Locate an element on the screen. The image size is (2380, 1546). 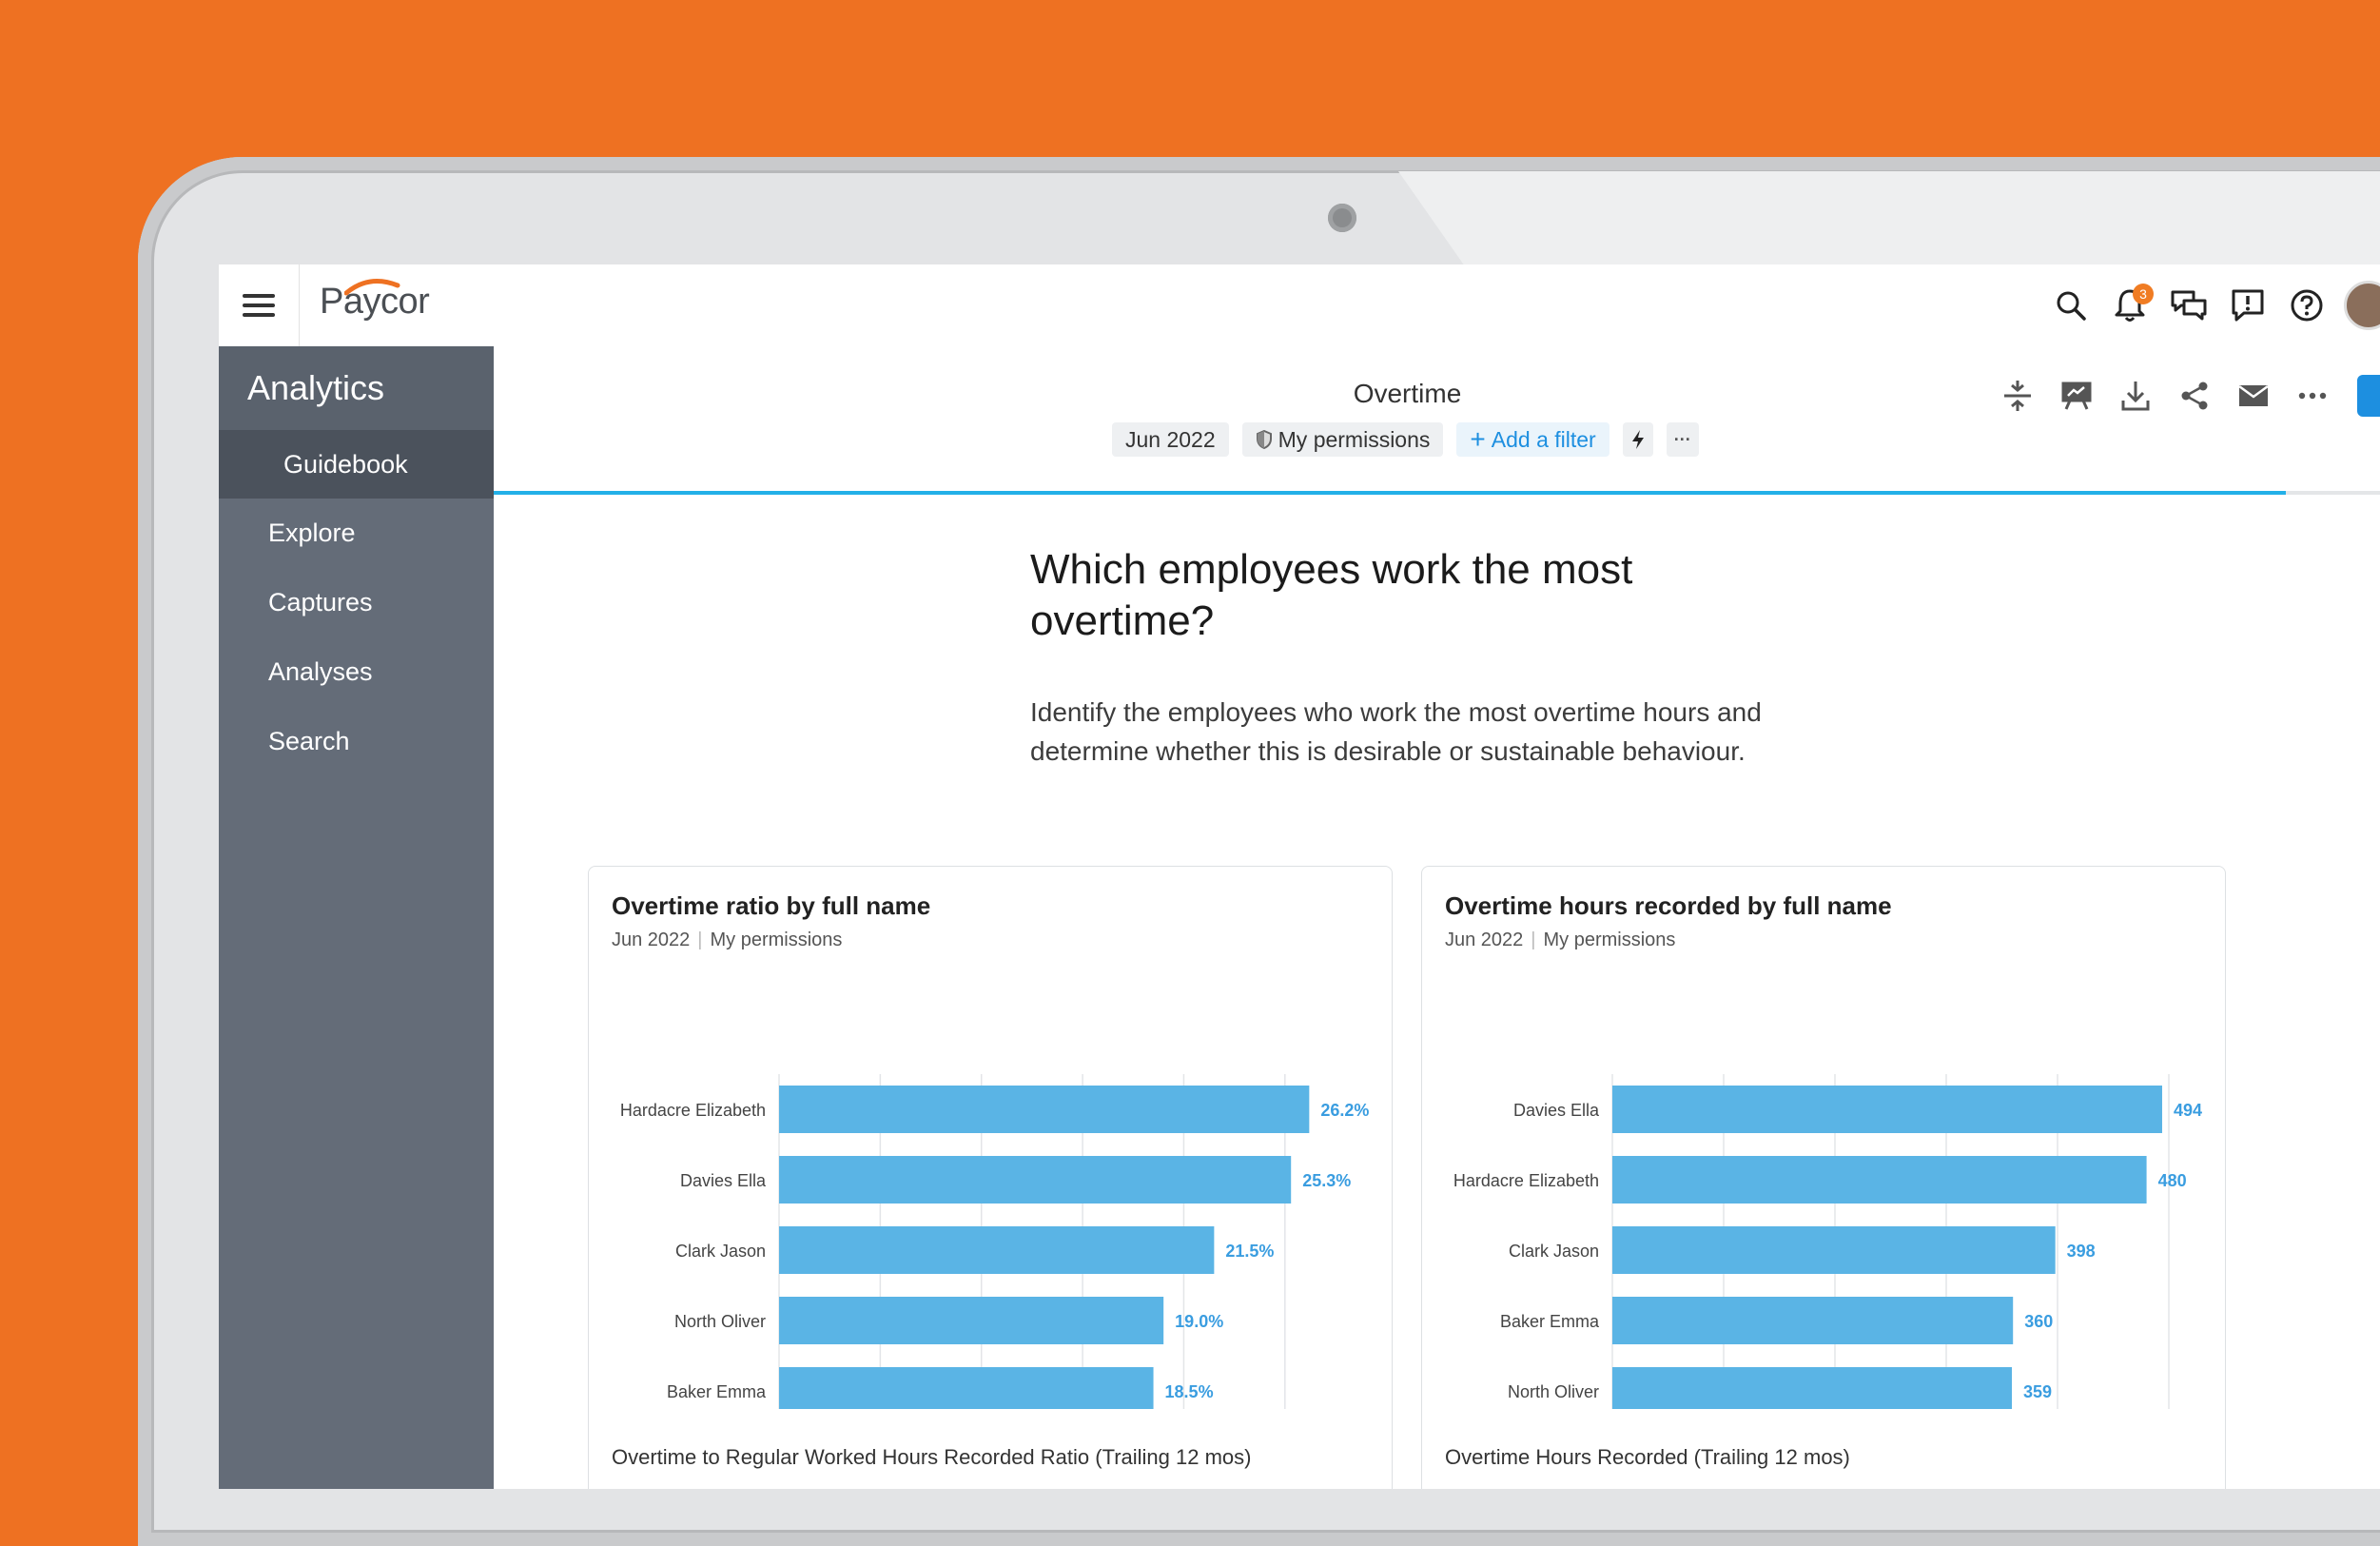
report-title: Overtime is located at coordinates (1408, 393).